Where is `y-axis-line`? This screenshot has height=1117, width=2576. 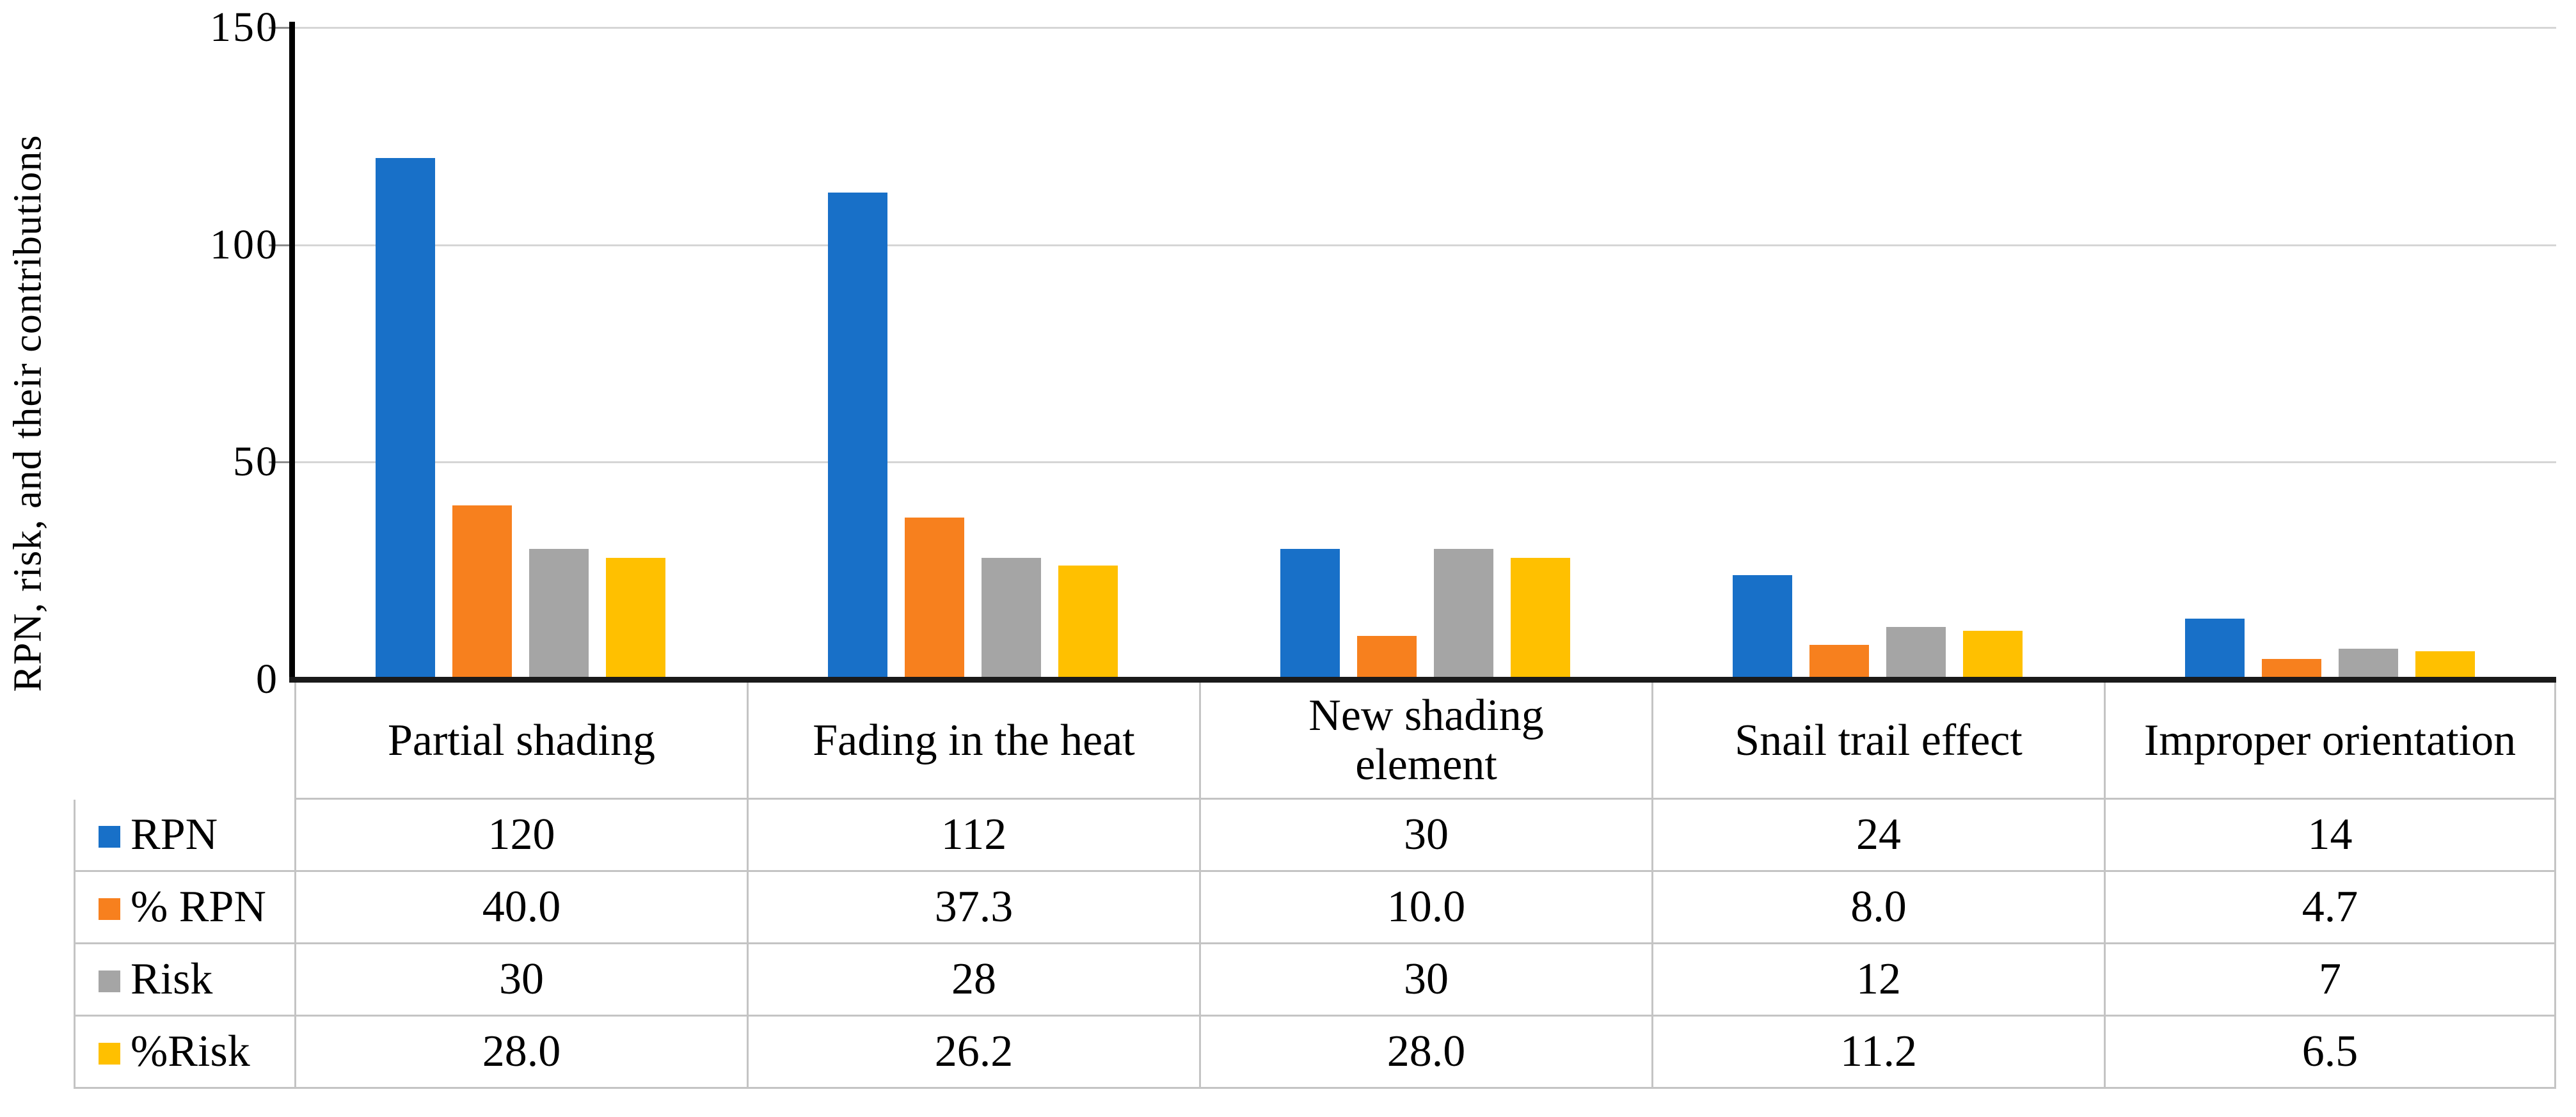
y-axis-line is located at coordinates (292, 352).